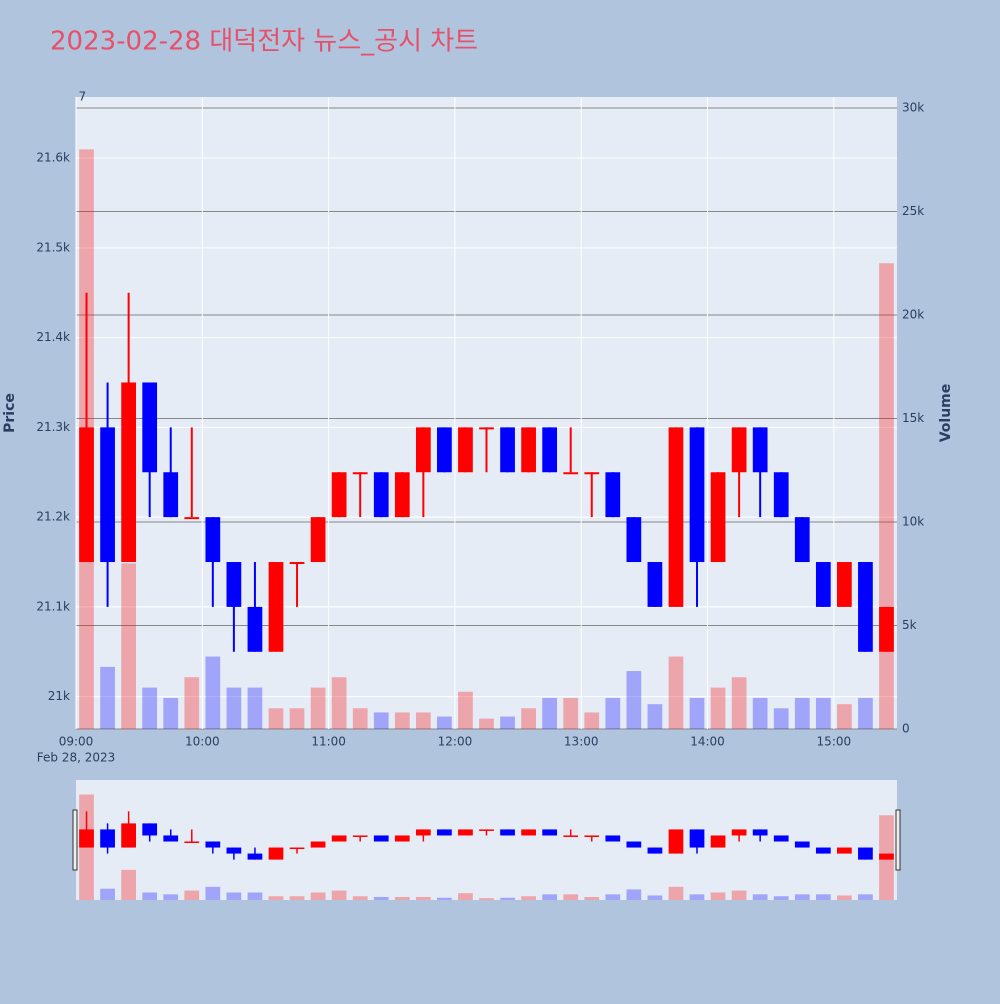 The height and width of the screenshot is (1004, 1000). I want to click on y-tick-label: 21.6k, so click(53, 158).